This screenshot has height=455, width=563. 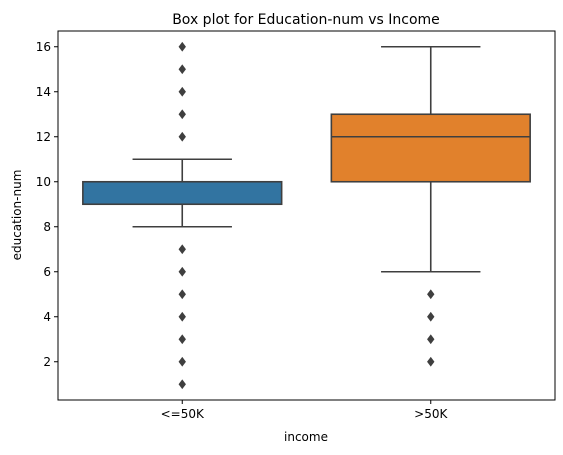 I want to click on y-tick-label: 12, so click(x=43, y=137).